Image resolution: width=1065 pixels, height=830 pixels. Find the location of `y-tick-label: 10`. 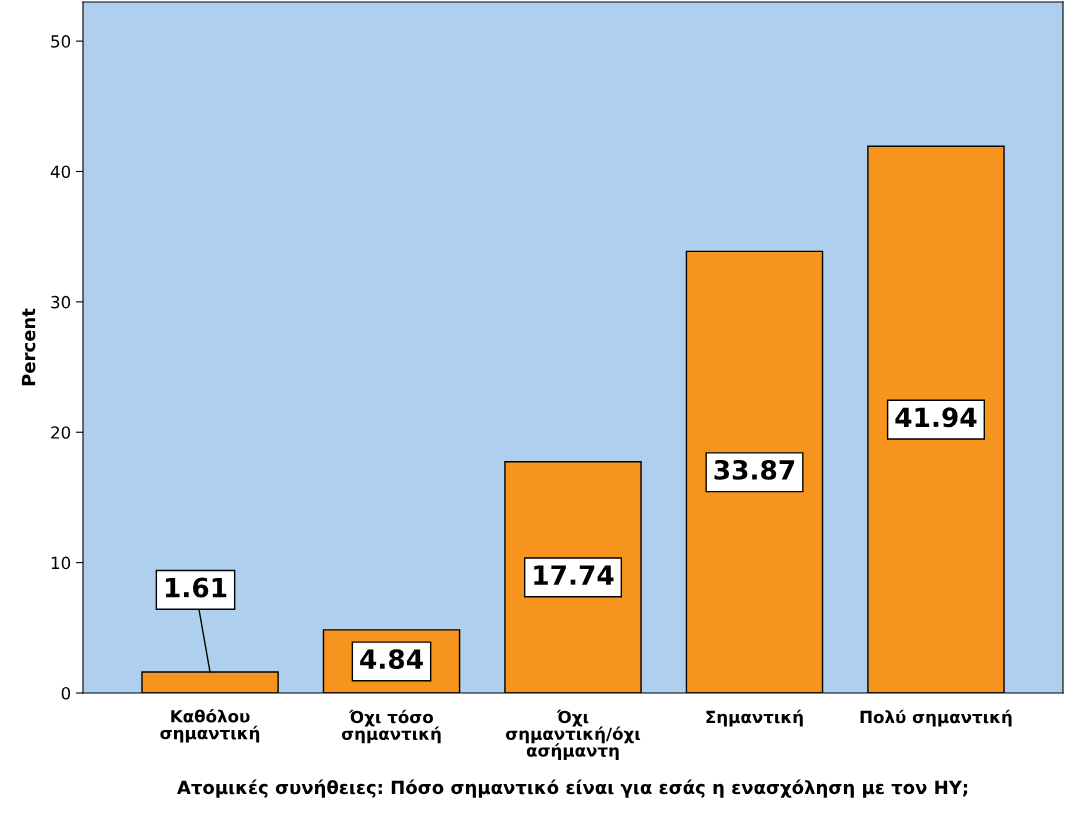

y-tick-label: 10 is located at coordinates (61, 563).